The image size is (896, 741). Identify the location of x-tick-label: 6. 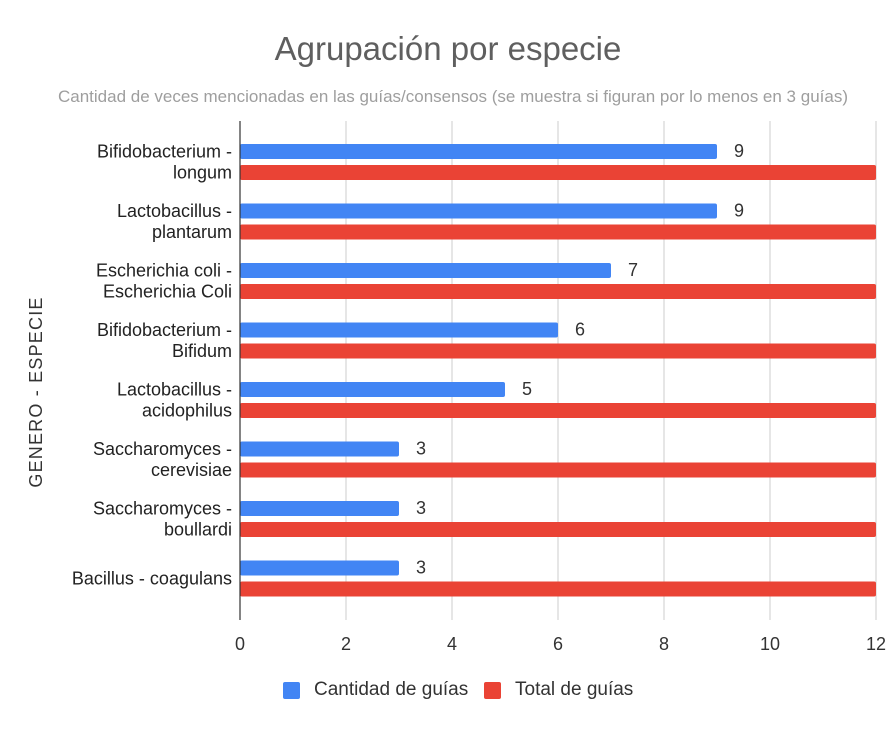
(558, 644).